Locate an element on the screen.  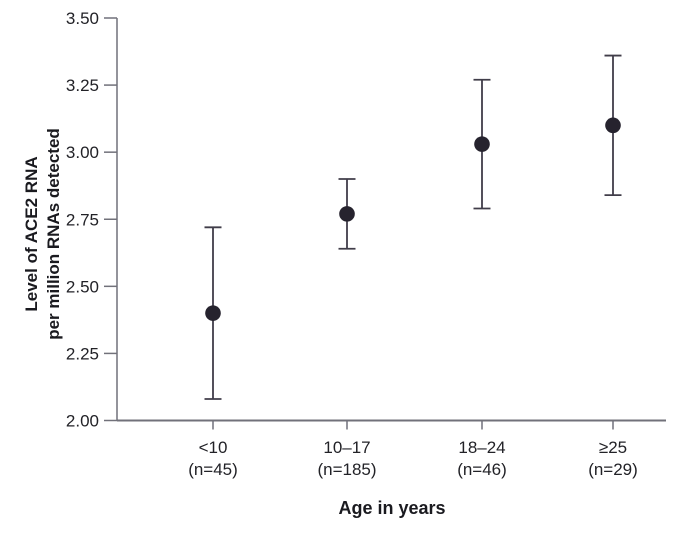
y-axis-title-line1: Level of ACE2 RNA is located at coordinates (31, 233).